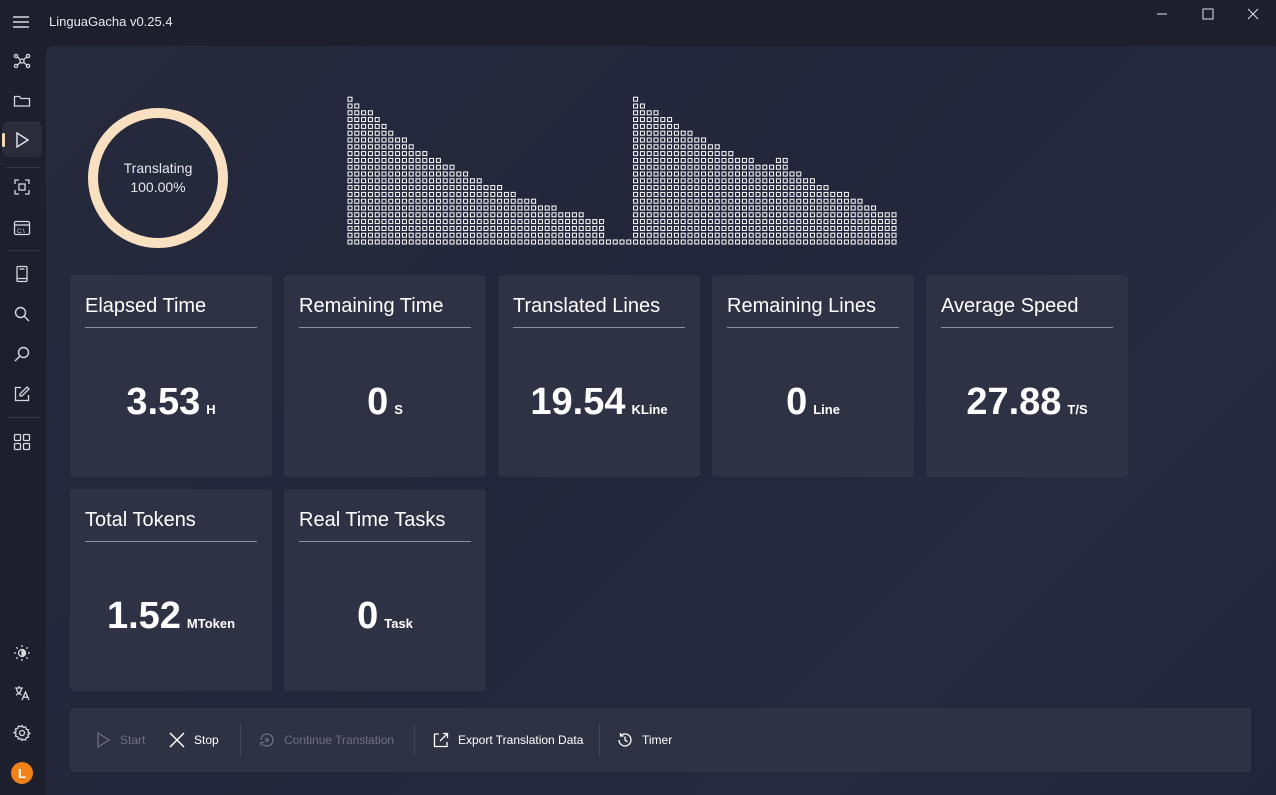  Describe the element at coordinates (507, 740) in the screenshot. I see `export-translation-data-button: Export Translation Data` at that location.